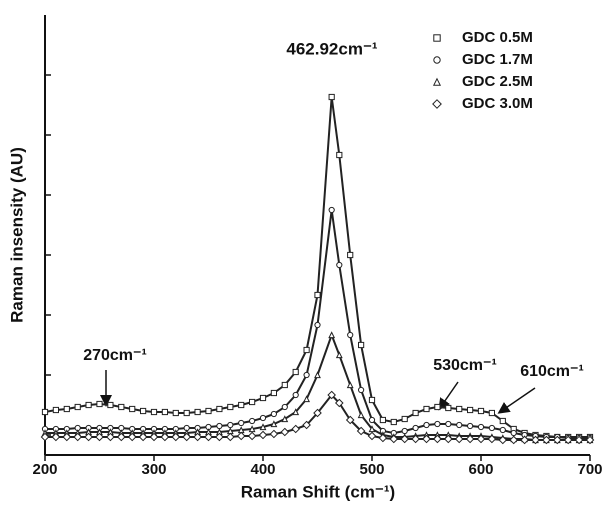 The height and width of the screenshot is (517, 603). I want to click on x-tick-label: 300, so click(153, 469).